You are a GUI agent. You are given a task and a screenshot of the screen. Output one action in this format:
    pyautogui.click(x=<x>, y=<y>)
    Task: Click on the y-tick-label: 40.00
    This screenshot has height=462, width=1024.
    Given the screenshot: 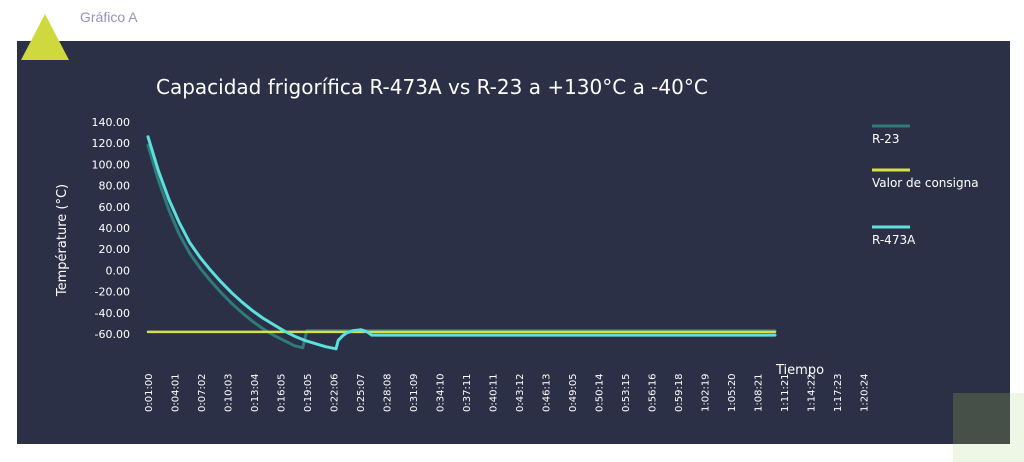 What is the action you would take?
    pyautogui.click(x=115, y=228)
    